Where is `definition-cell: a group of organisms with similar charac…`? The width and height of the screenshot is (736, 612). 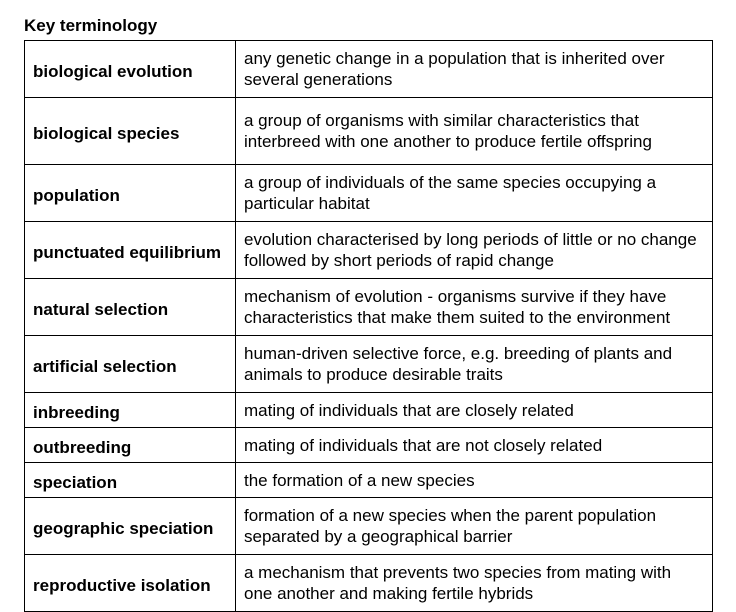
definition-cell: a group of organisms with similar charac… is located at coordinates (474, 131).